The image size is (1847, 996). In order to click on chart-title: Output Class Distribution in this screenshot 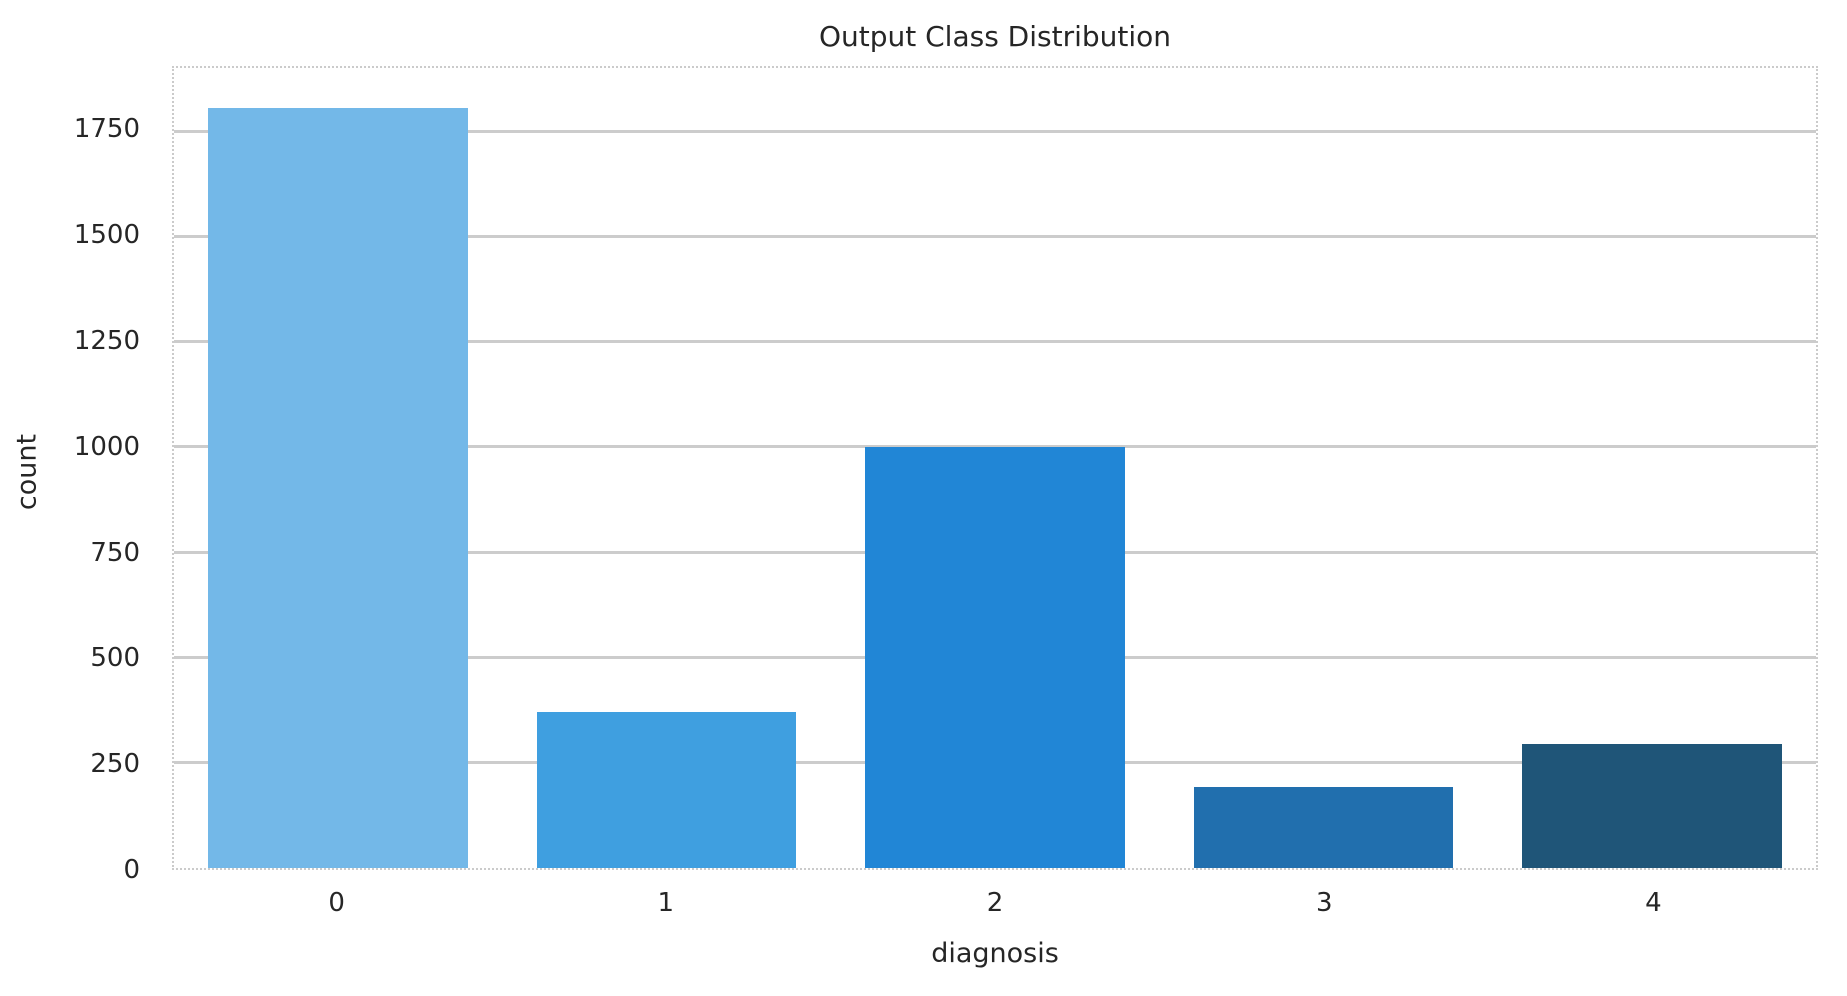, I will do `click(995, 36)`.